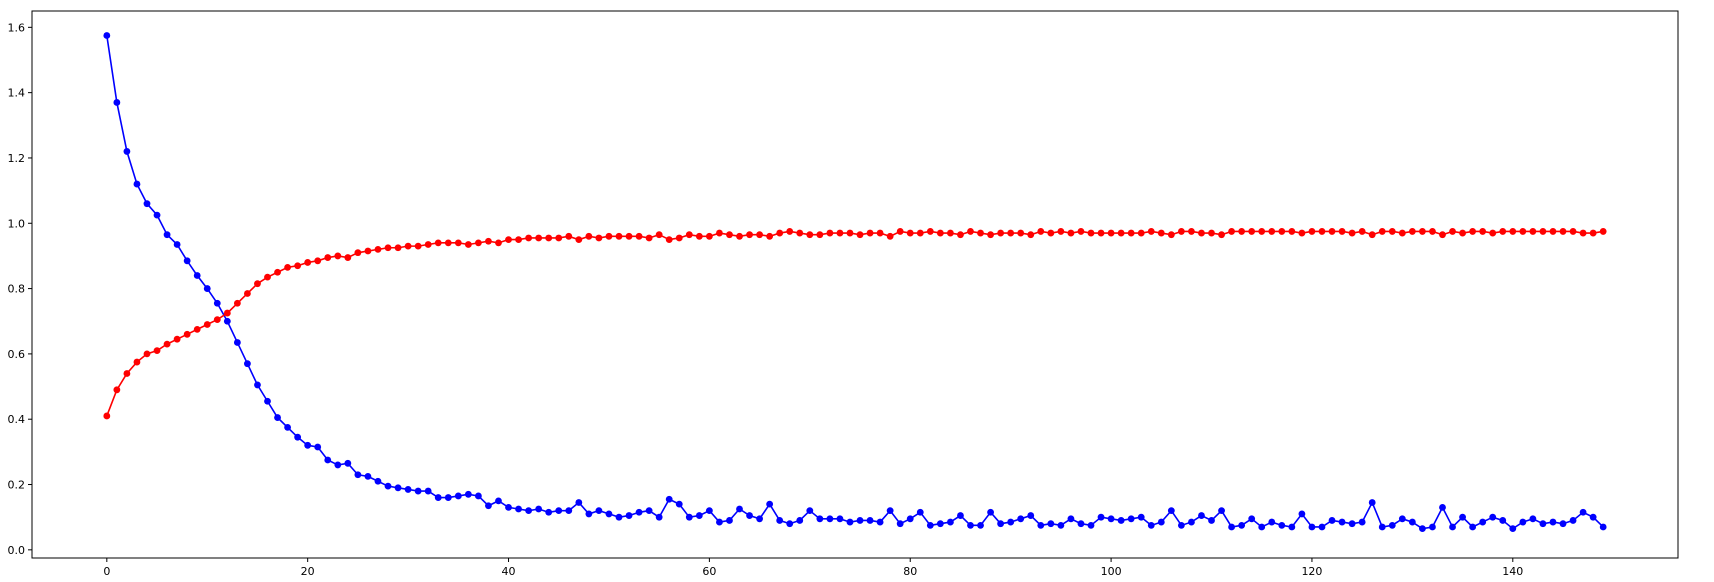 Image resolution: width=1714 pixels, height=582 pixels. I want to click on x-tick-label: 0, so click(106, 571).